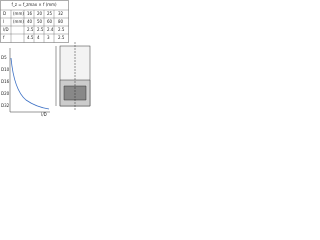  What do you see at coordinates (50, 21) in the screenshot?
I see `table-cell: 60` at bounding box center [50, 21].